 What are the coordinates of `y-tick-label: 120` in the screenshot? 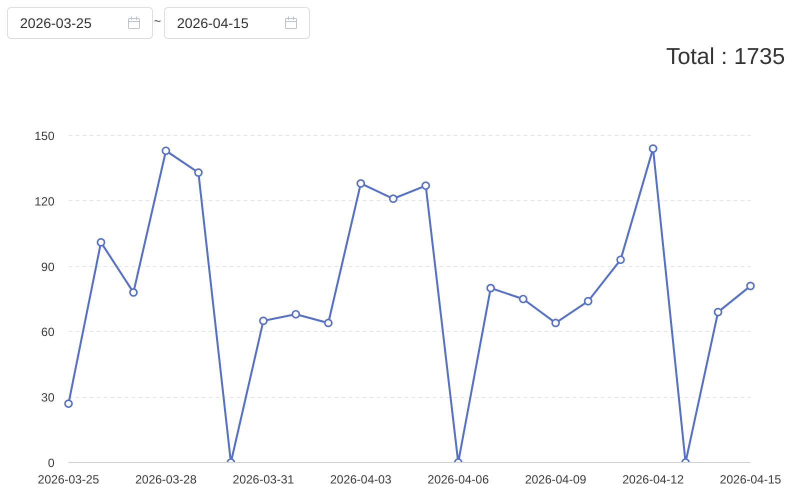 It's located at (44, 201).